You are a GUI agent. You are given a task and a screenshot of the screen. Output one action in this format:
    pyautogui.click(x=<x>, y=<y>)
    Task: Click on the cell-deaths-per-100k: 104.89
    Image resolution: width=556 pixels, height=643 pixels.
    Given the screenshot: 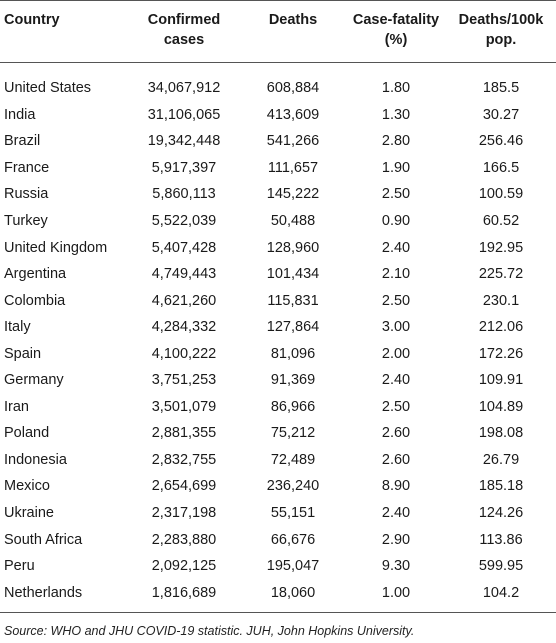 What is the action you would take?
    pyautogui.click(x=501, y=406)
    